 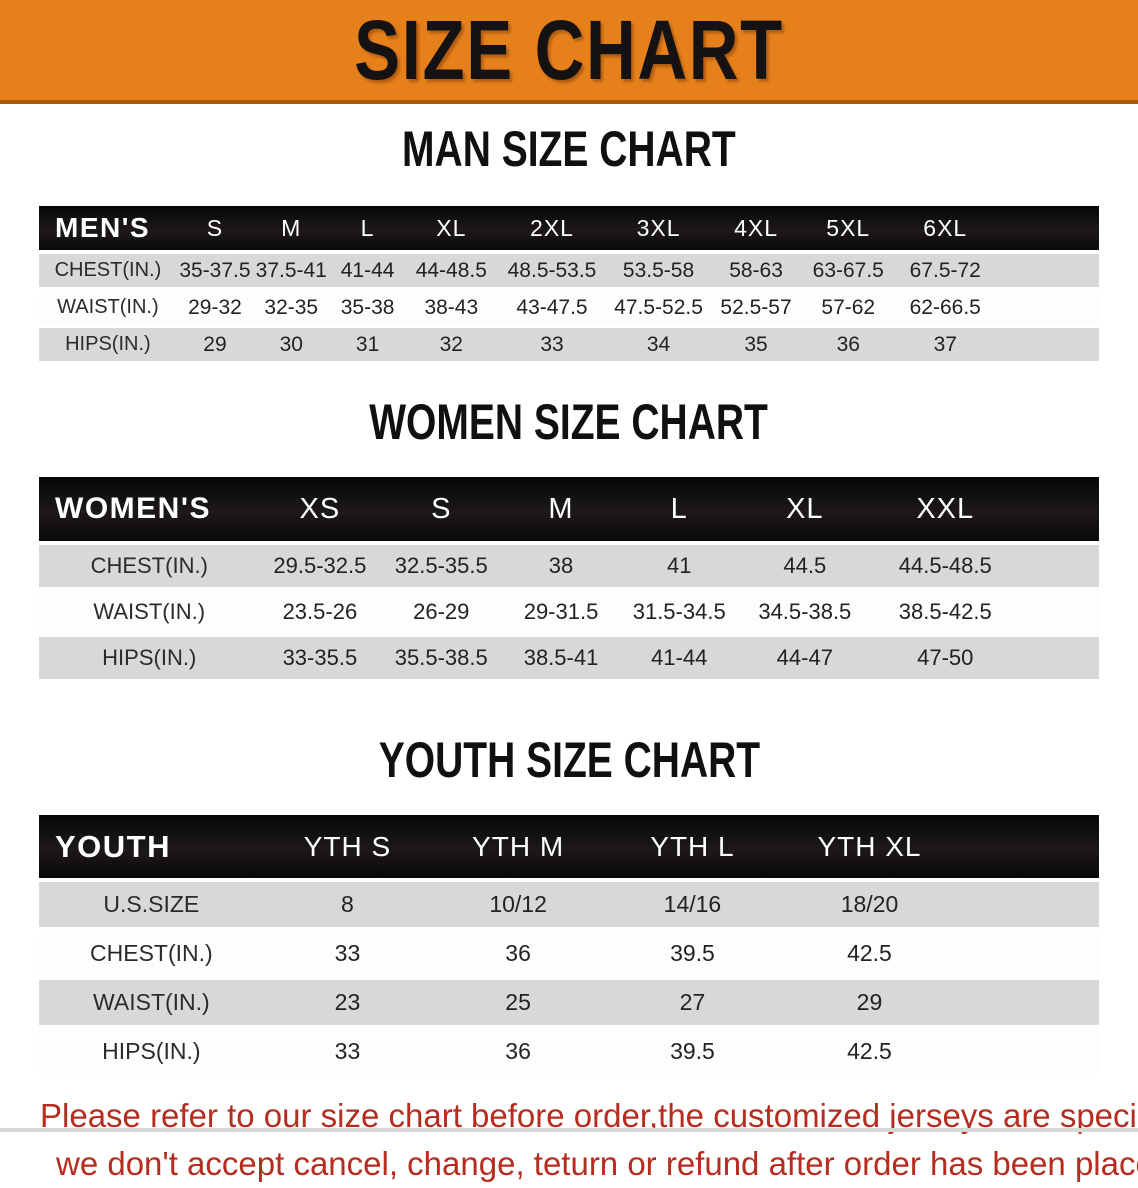 What do you see at coordinates (1047, 228) in the screenshot?
I see `men-header-spacer` at bounding box center [1047, 228].